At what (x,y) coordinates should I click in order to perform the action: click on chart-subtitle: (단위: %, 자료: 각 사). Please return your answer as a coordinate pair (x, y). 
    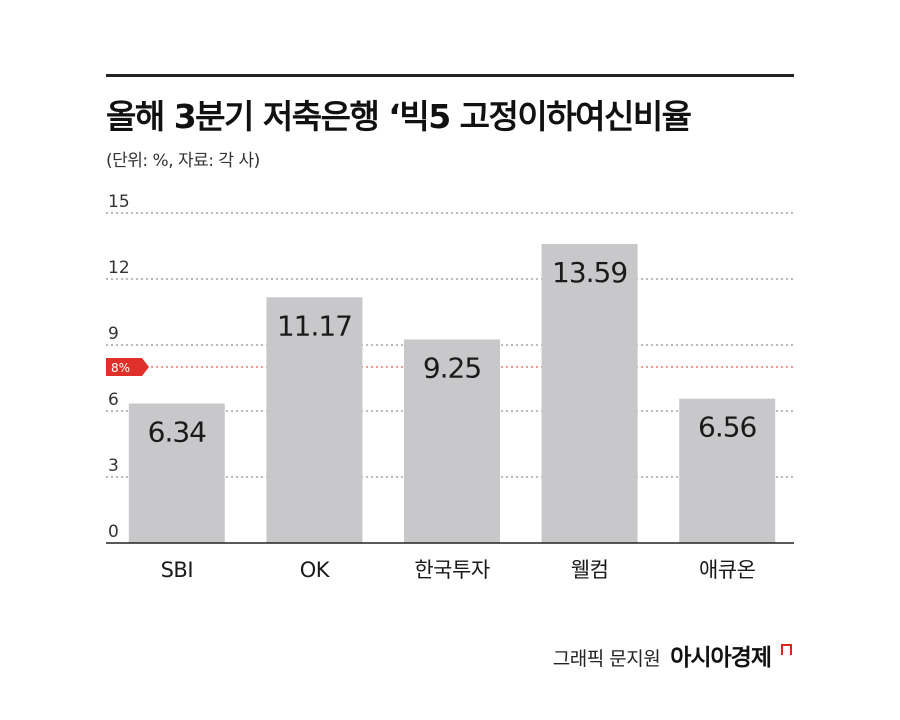
    Looking at the image, I should click on (183, 161).